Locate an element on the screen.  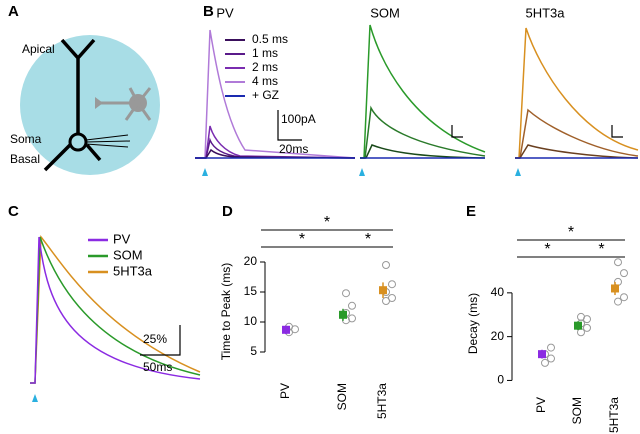
scale-label: 25% is located at coordinates (155, 339).